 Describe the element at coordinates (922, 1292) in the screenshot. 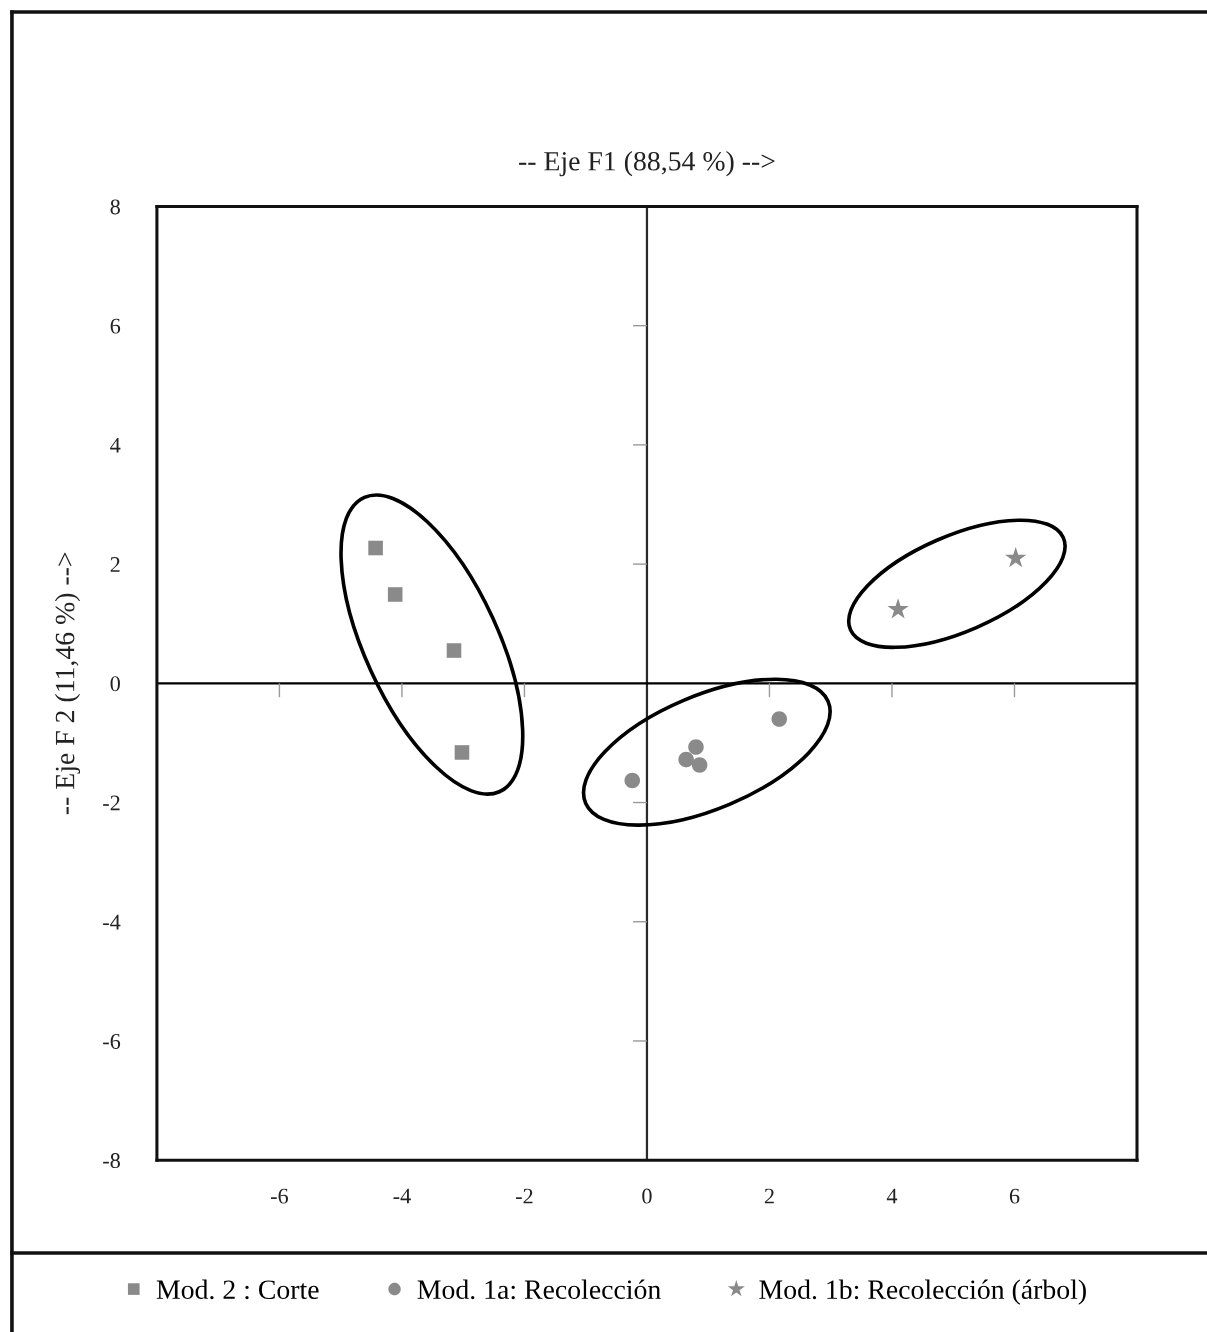

I see `legend-label: Mod. 1b: Recolección (árbol)` at that location.